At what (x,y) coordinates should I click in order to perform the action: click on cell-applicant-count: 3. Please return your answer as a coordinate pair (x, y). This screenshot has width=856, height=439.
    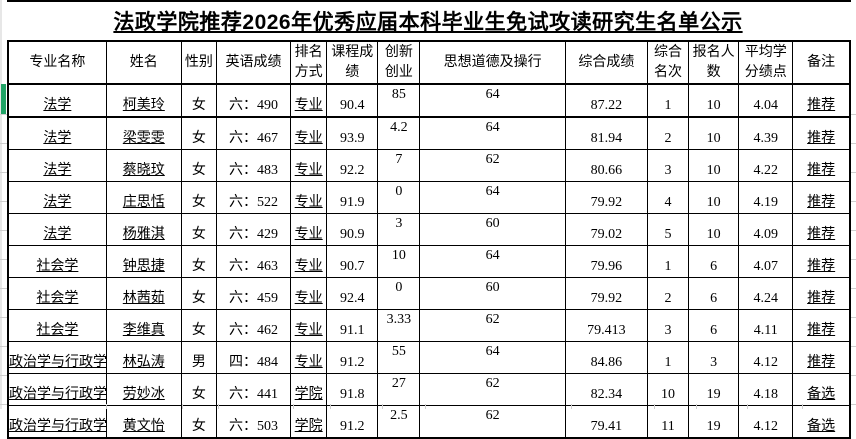
    Looking at the image, I should click on (714, 357).